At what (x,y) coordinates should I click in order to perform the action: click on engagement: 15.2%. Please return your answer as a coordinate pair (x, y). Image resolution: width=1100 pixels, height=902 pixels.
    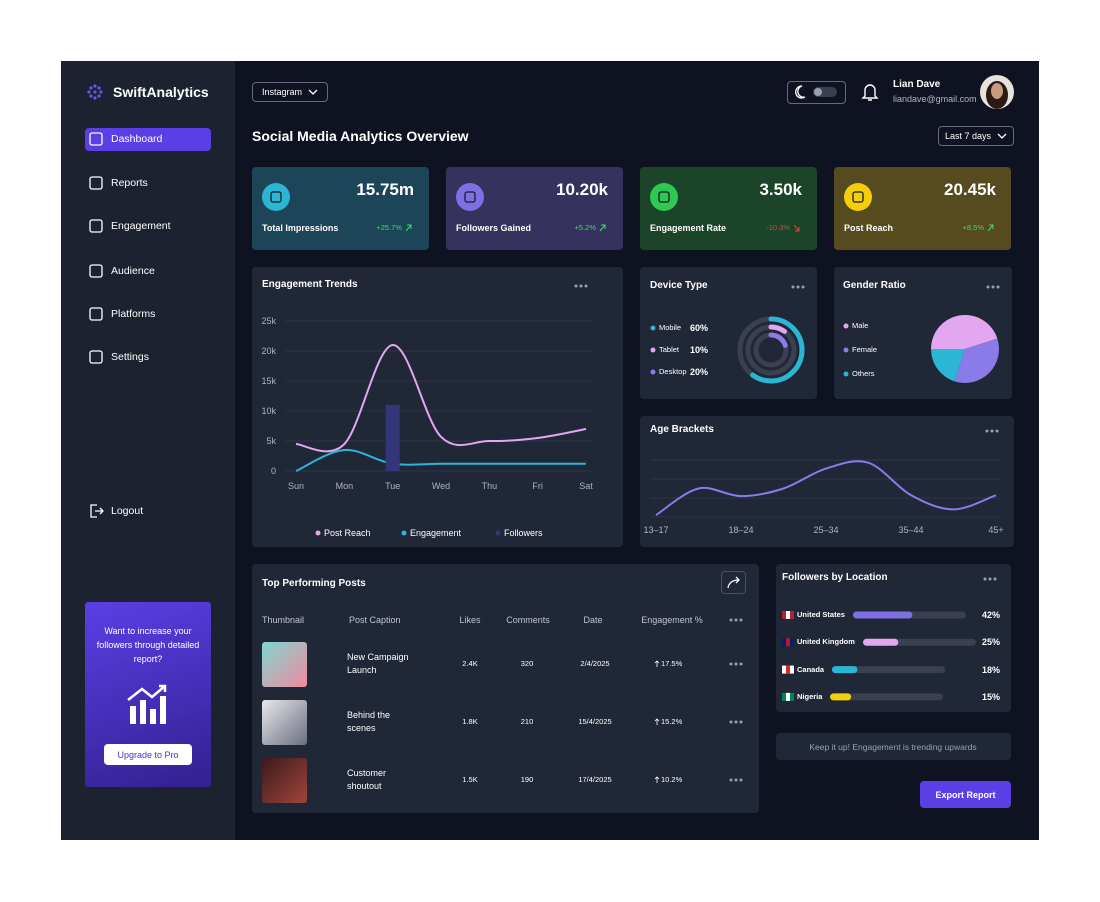
    Looking at the image, I should click on (672, 721).